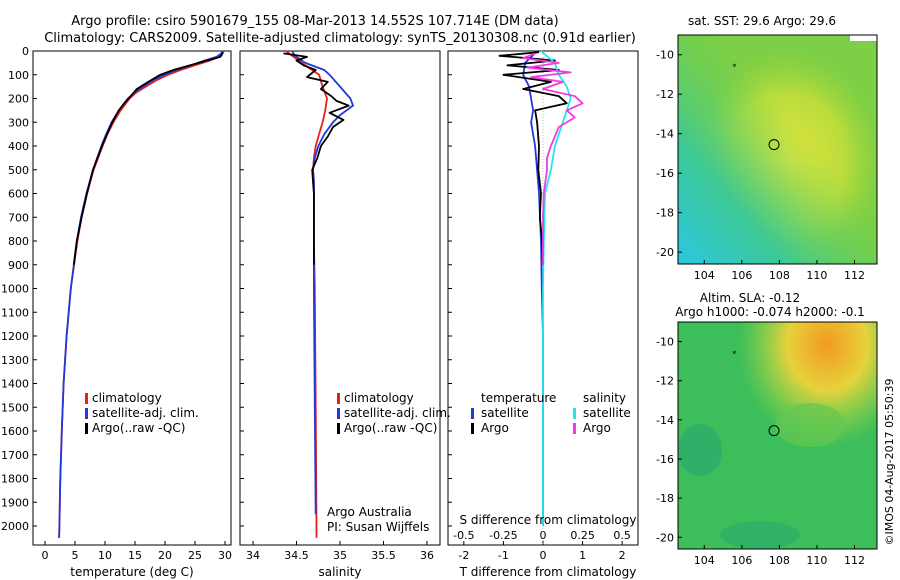  I want to click on legend-title-salinity: salinity, so click(604, 398).